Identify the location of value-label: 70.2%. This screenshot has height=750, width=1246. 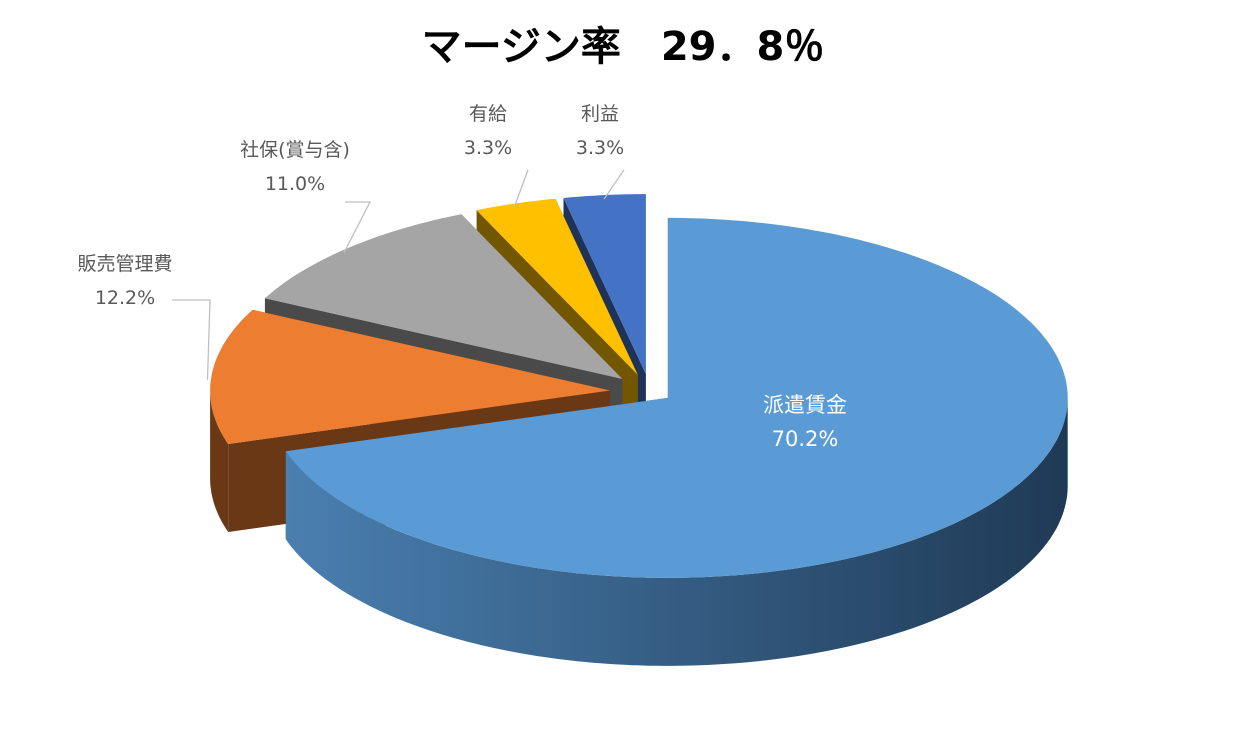
(805, 439).